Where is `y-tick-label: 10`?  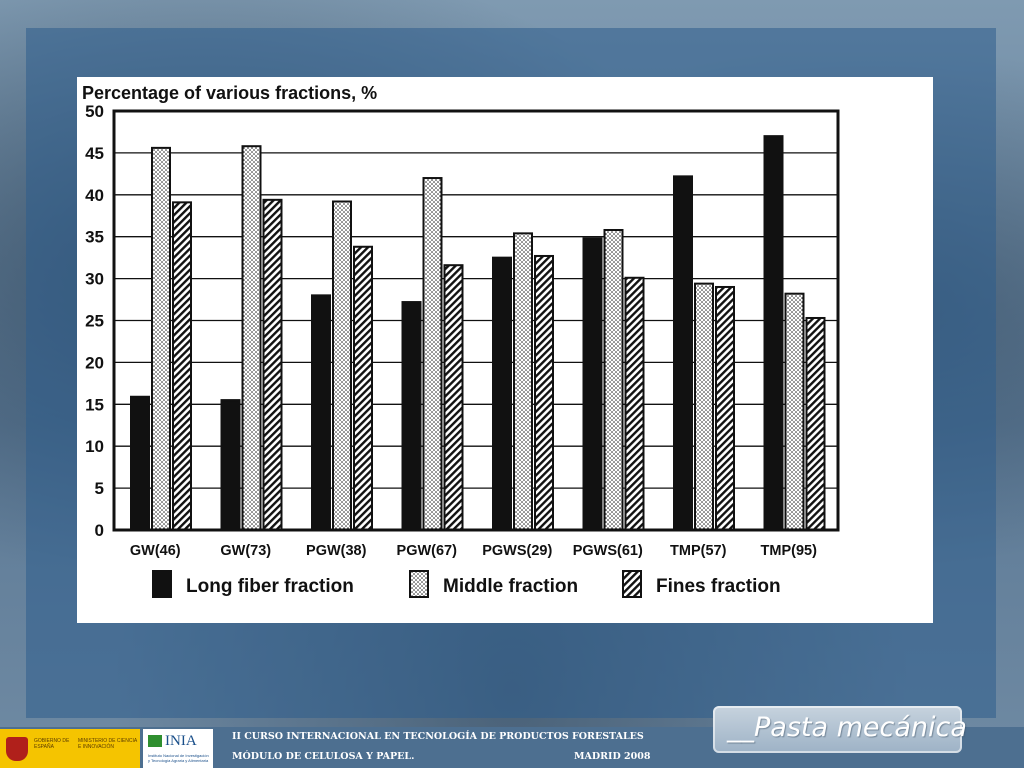
y-tick-label: 10 is located at coordinates (94, 446).